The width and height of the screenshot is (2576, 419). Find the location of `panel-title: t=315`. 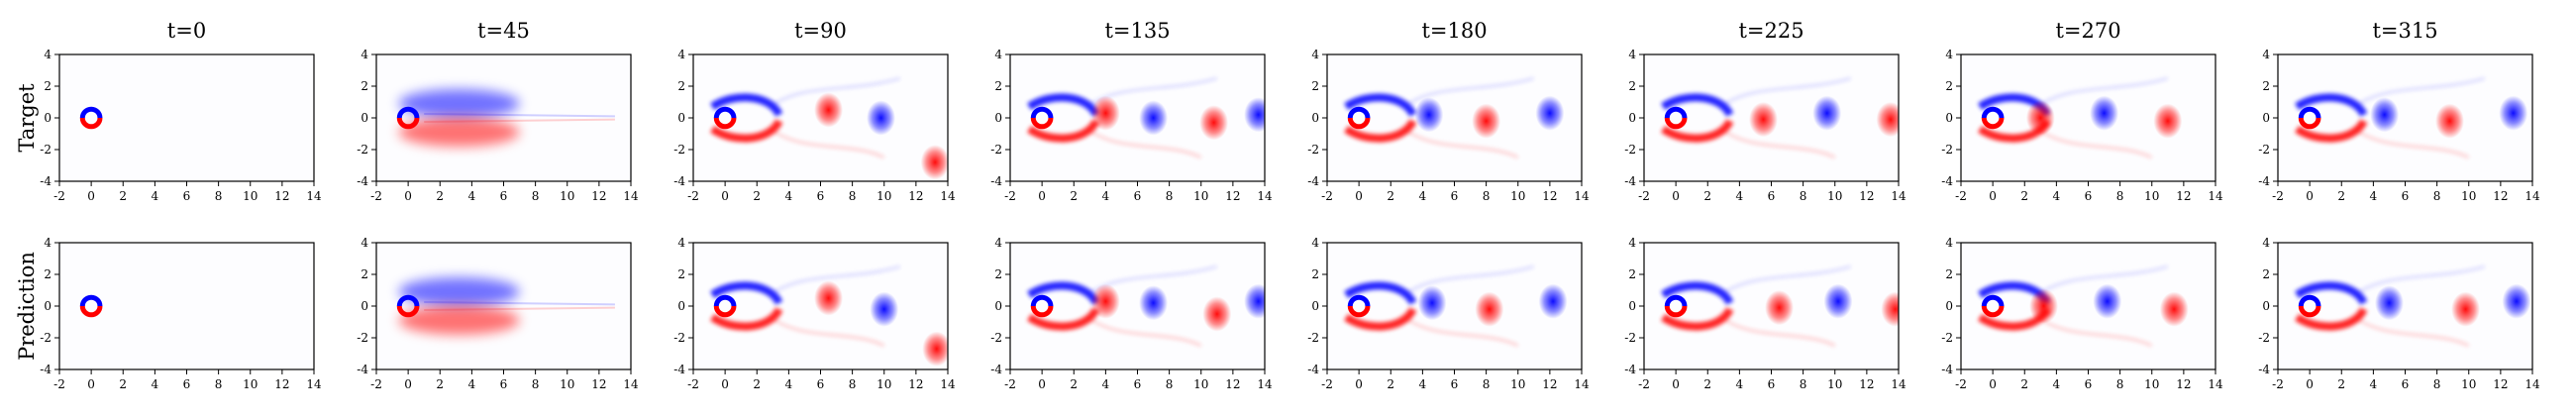

panel-title: t=315 is located at coordinates (2404, 31).